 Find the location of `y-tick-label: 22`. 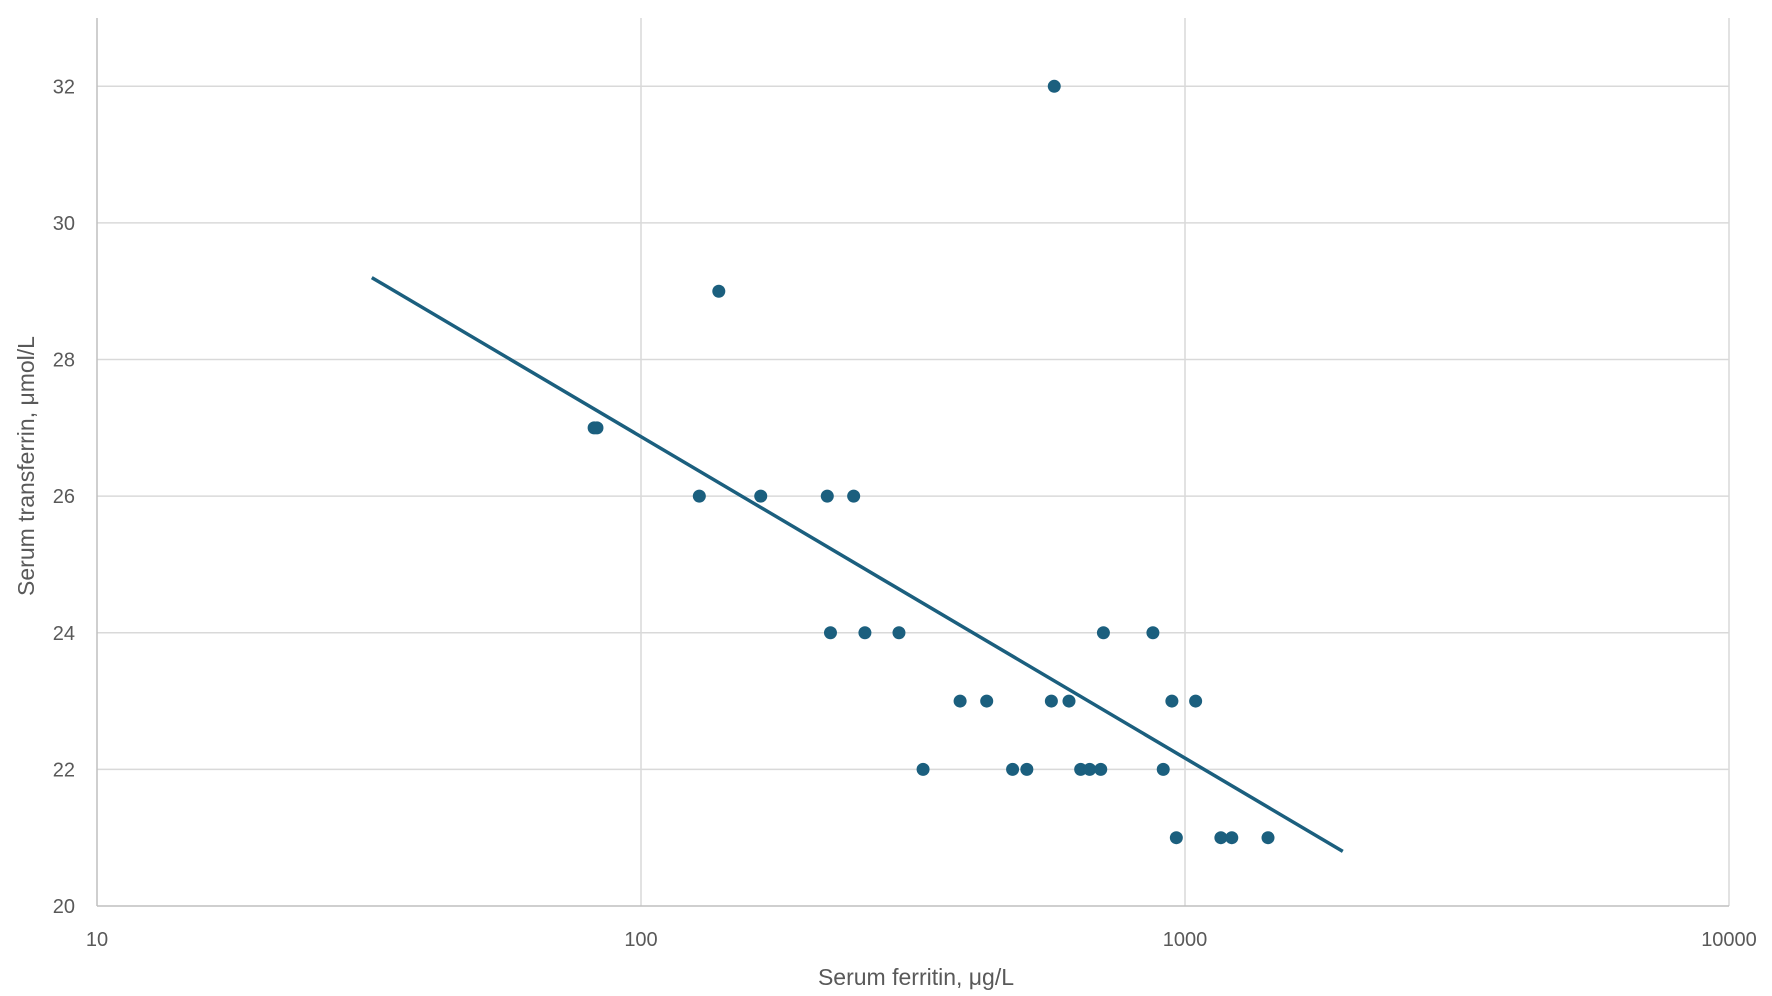

y-tick-label: 22 is located at coordinates (64, 770).